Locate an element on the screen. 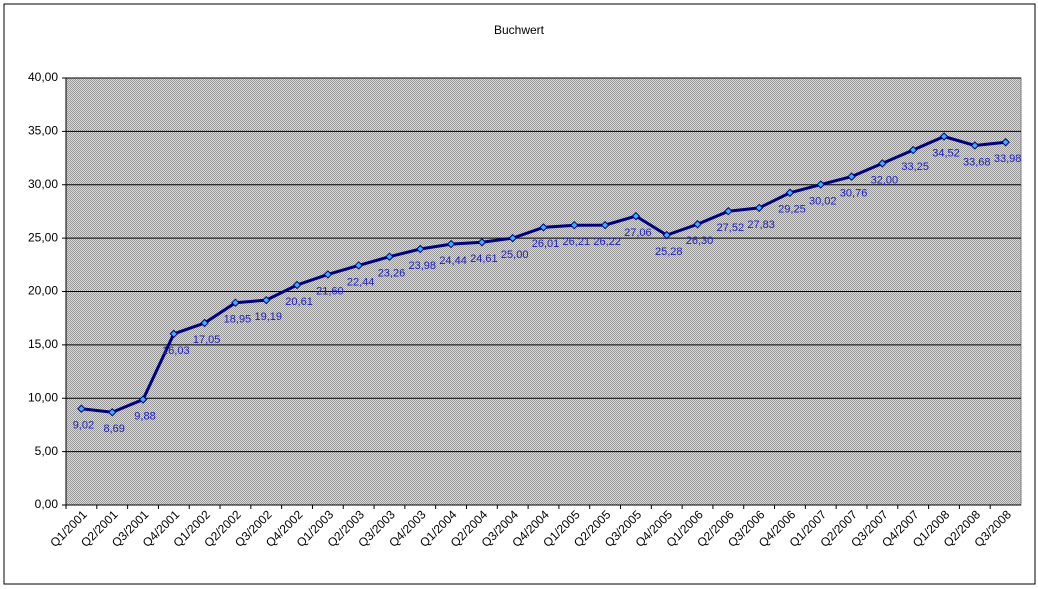 The height and width of the screenshot is (589, 1038). data-label: 26,22 is located at coordinates (607, 242).